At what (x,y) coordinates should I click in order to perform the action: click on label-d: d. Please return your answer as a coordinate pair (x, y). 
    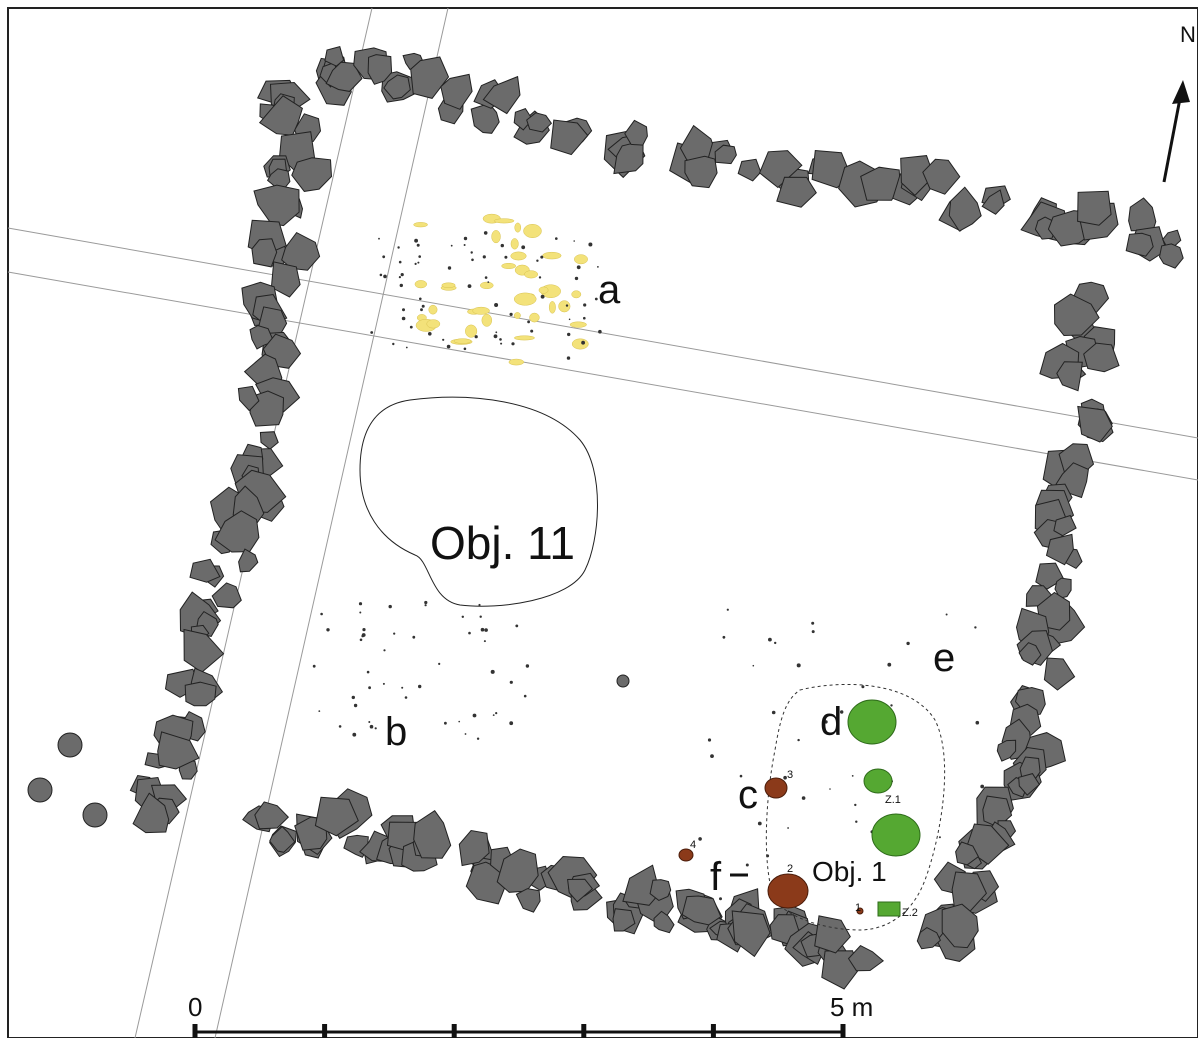
    Looking at the image, I should click on (831, 722).